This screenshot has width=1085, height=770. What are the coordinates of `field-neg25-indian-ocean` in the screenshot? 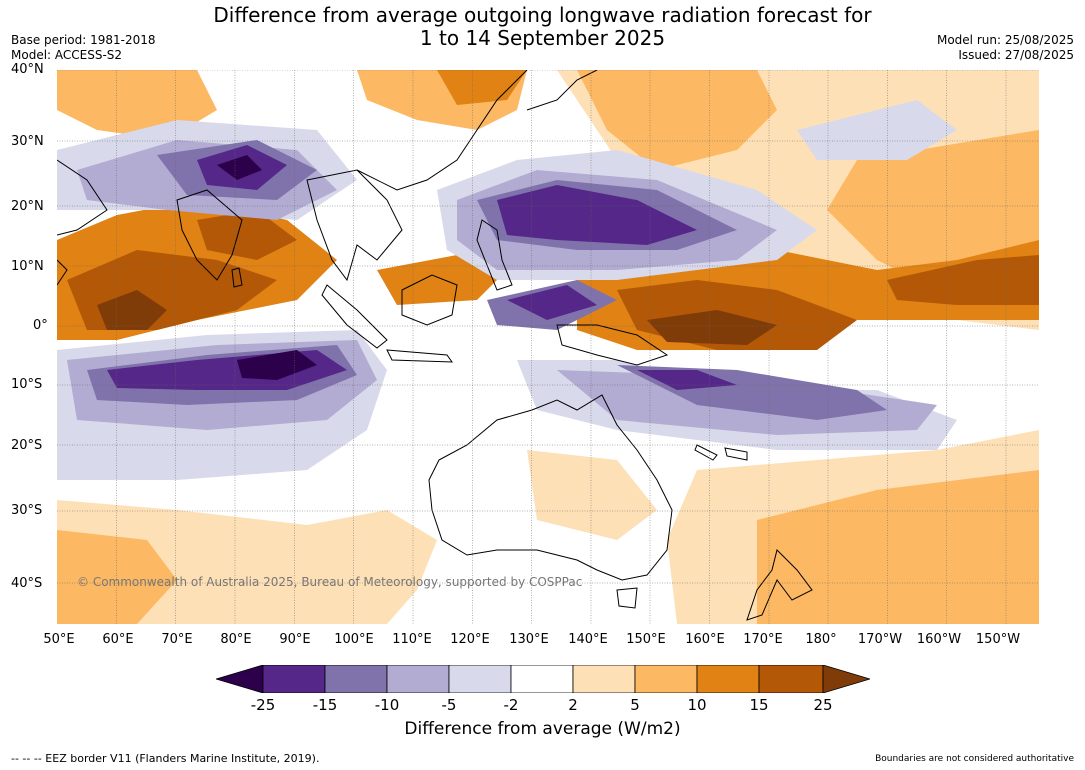 It's located at (277, 365).